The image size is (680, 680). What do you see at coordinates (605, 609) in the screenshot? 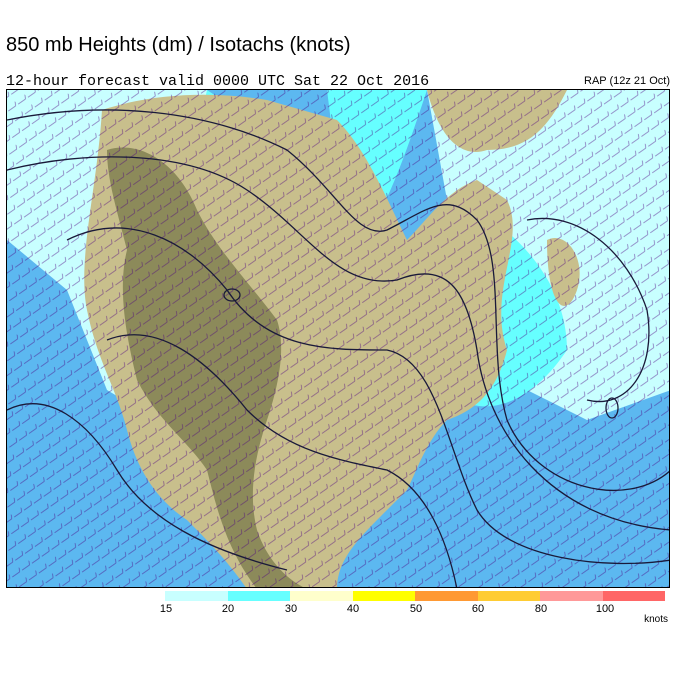
I see `legend-tick: 100` at bounding box center [605, 609].